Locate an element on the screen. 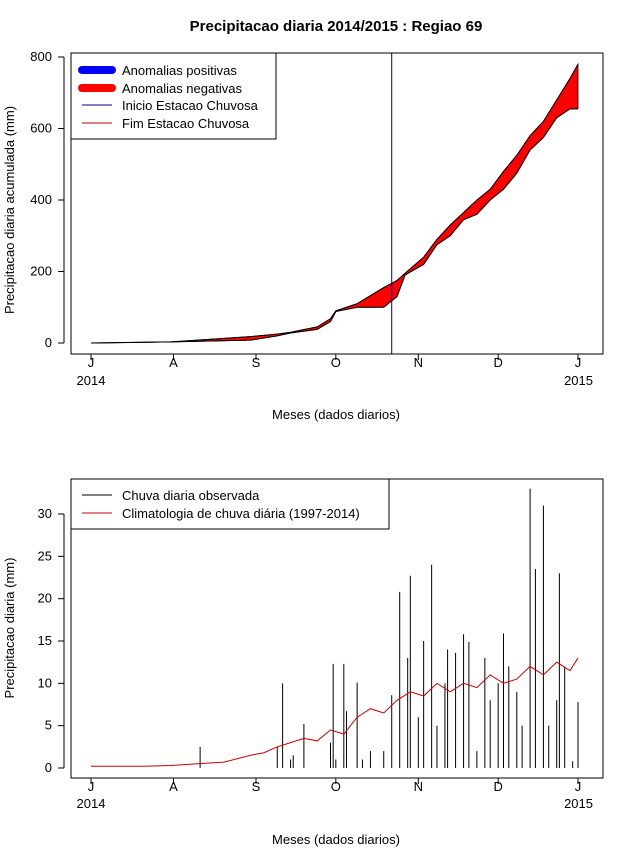 The width and height of the screenshot is (640, 850). cumulative-month-label: O is located at coordinates (336, 362).